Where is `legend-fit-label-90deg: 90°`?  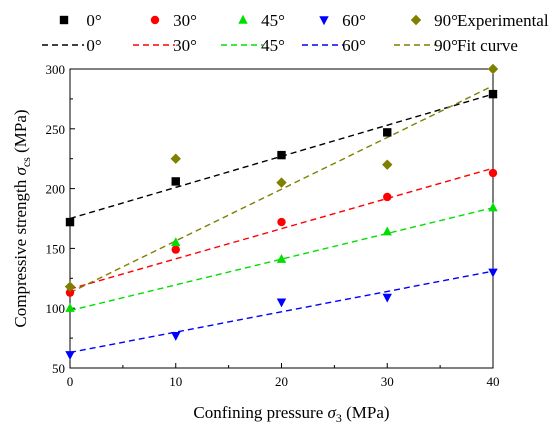 legend-fit-label-90deg: 90° is located at coordinates (446, 45).